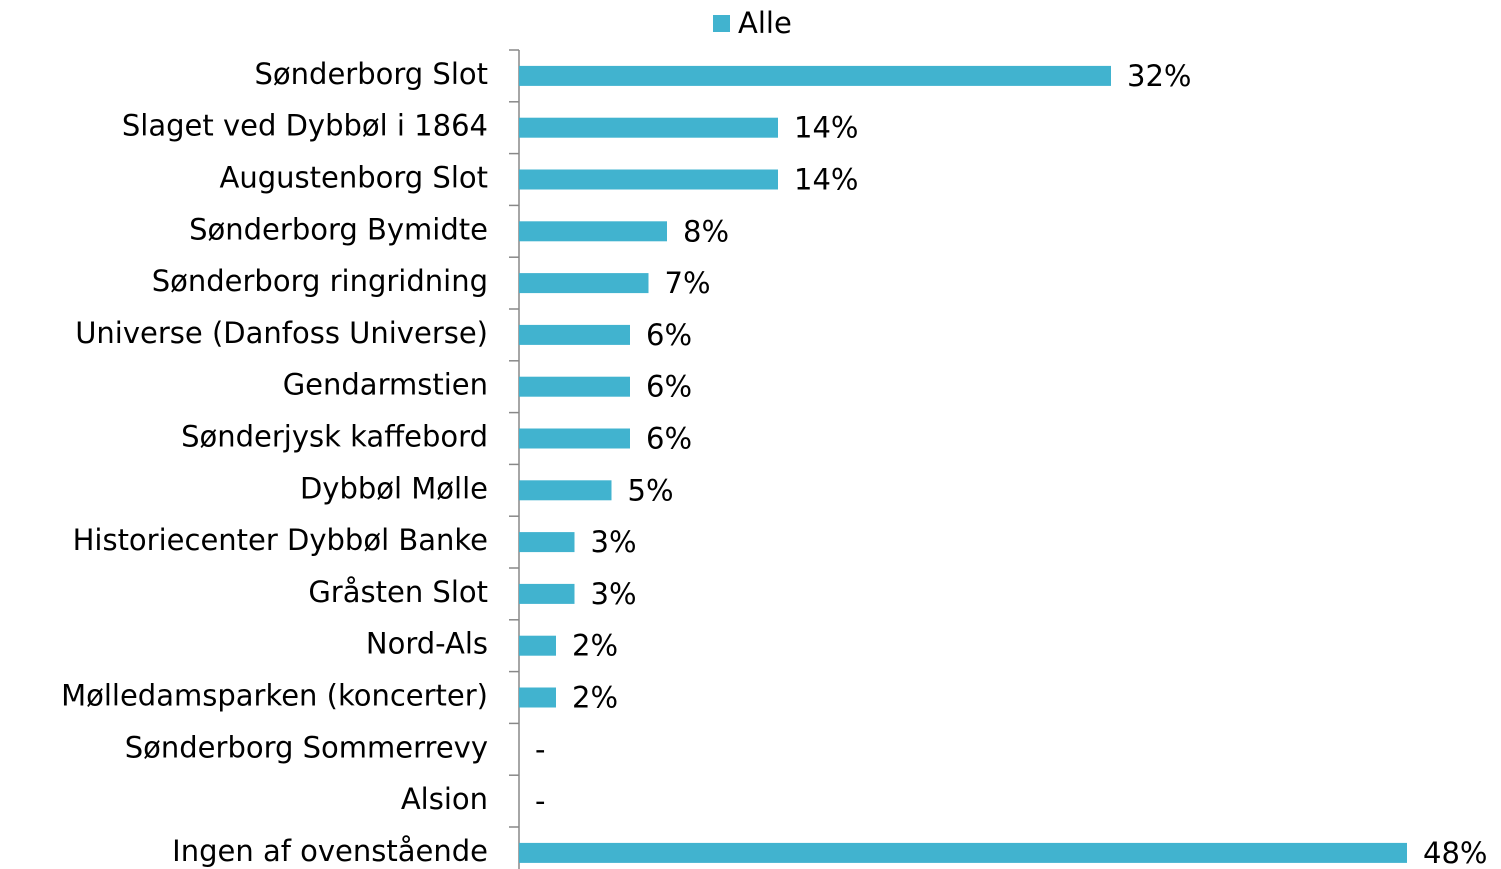 This screenshot has width=1501, height=869. Describe the element at coordinates (1455, 852) in the screenshot. I see `value-label: 48%` at that location.